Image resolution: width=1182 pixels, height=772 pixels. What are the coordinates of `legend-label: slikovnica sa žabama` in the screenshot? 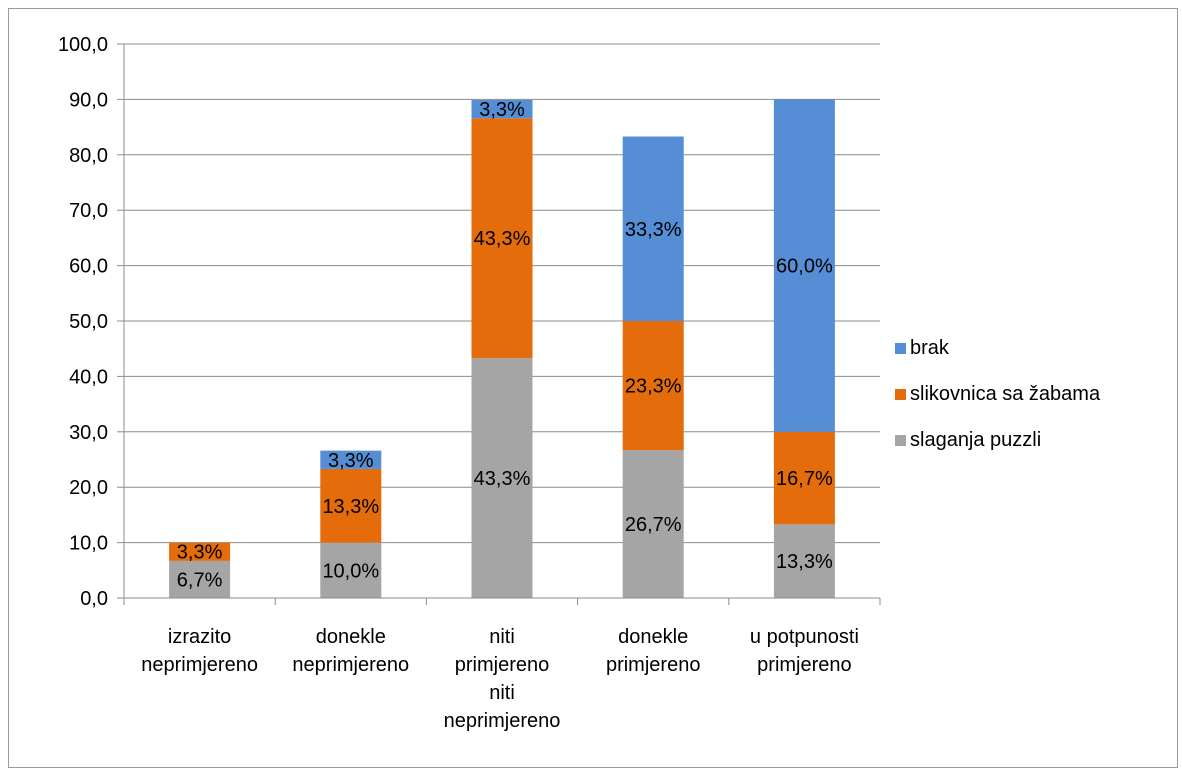 It's located at (1005, 394).